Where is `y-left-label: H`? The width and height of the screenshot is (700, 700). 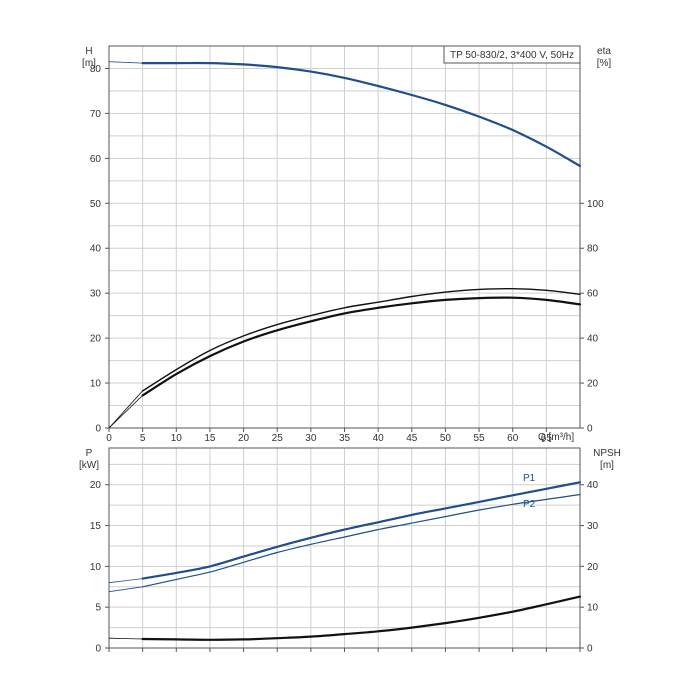
y-left-label: H is located at coordinates (88, 51).